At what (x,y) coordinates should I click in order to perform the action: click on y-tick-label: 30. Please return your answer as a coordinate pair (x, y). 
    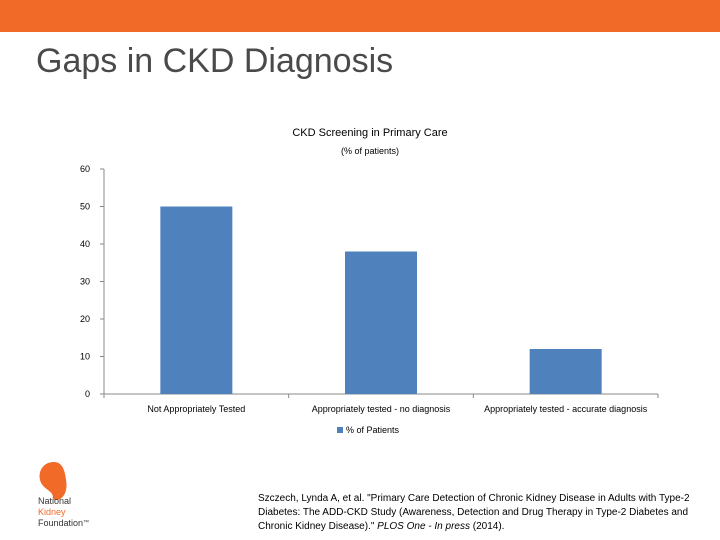
    Looking at the image, I should click on (85, 282).